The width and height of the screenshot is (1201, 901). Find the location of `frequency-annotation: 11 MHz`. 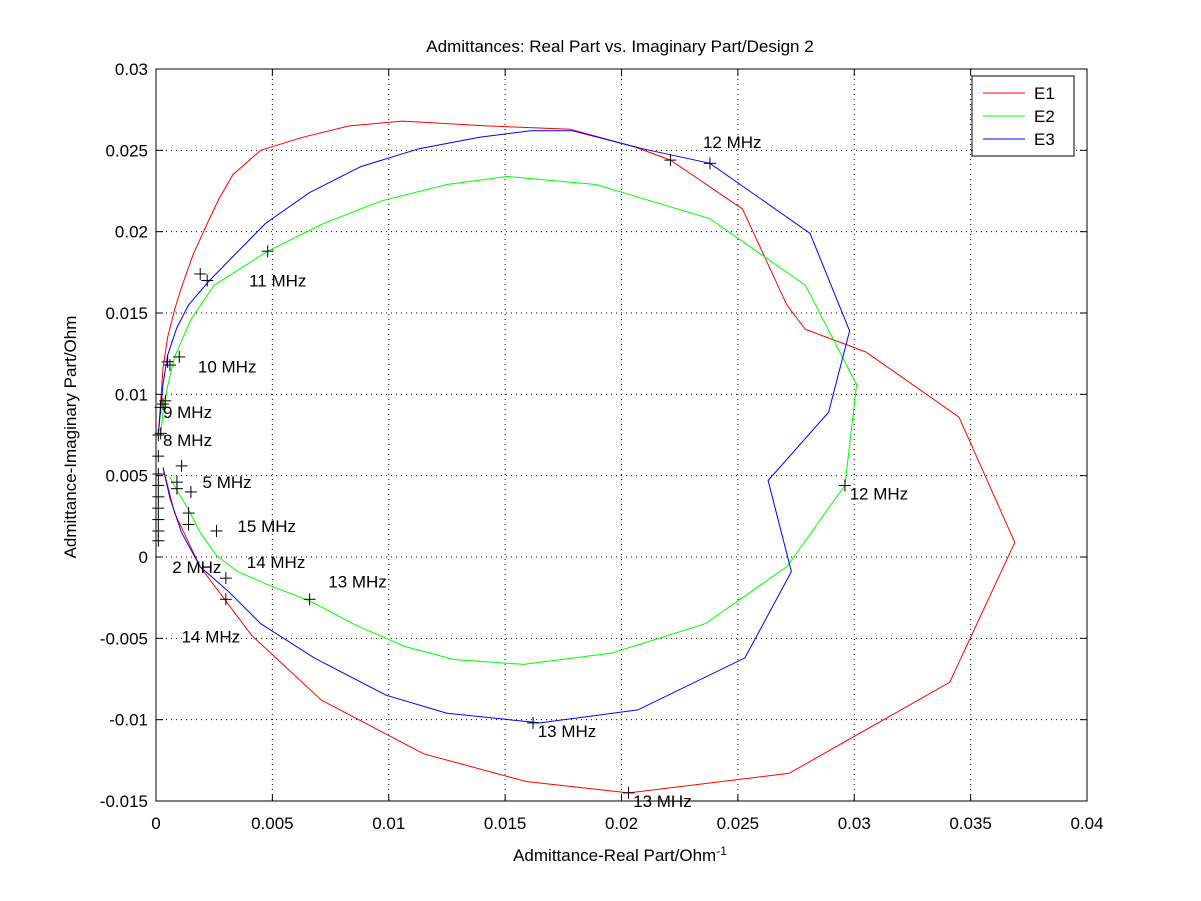

frequency-annotation: 11 MHz is located at coordinates (277, 280).